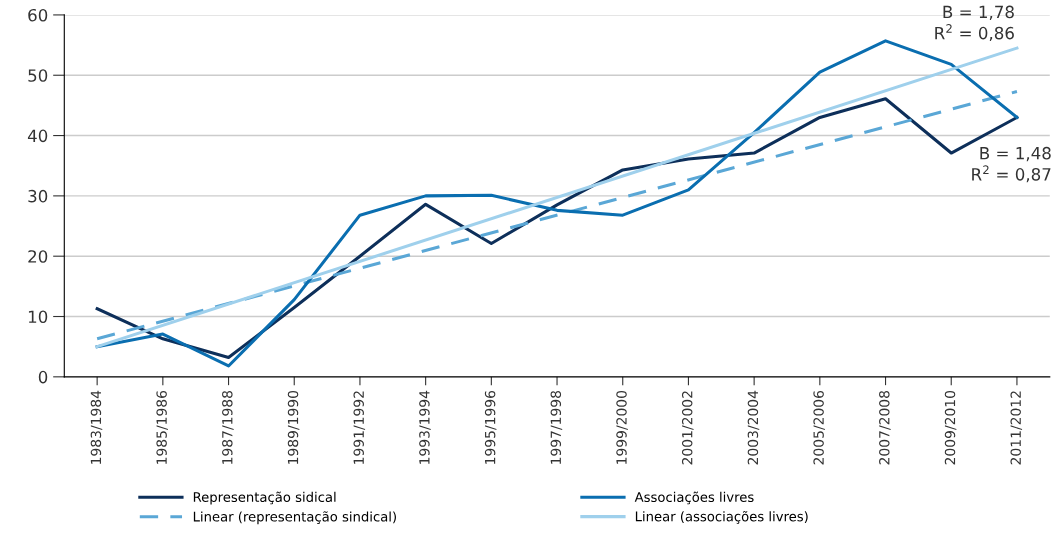 This screenshot has width=1054, height=533. What do you see at coordinates (293, 427) in the screenshot?
I see `x-tick-label: 1989/1990` at bounding box center [293, 427].